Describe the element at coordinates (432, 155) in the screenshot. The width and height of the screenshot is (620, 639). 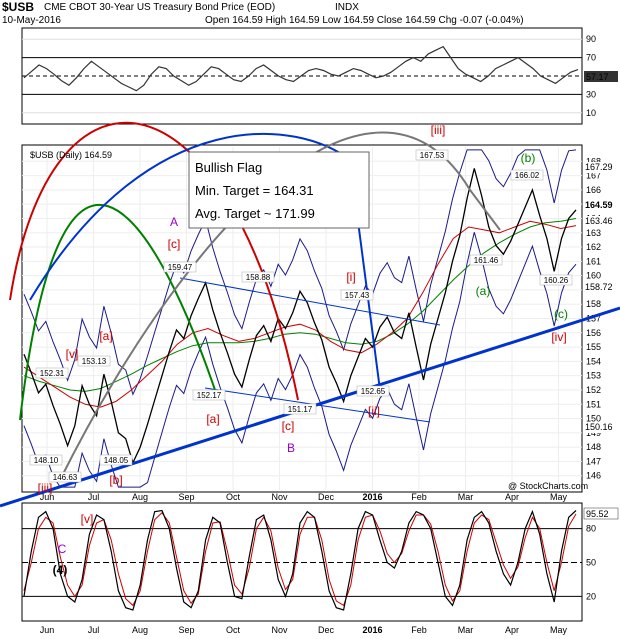
I see `price-point-label: 167.53` at that location.